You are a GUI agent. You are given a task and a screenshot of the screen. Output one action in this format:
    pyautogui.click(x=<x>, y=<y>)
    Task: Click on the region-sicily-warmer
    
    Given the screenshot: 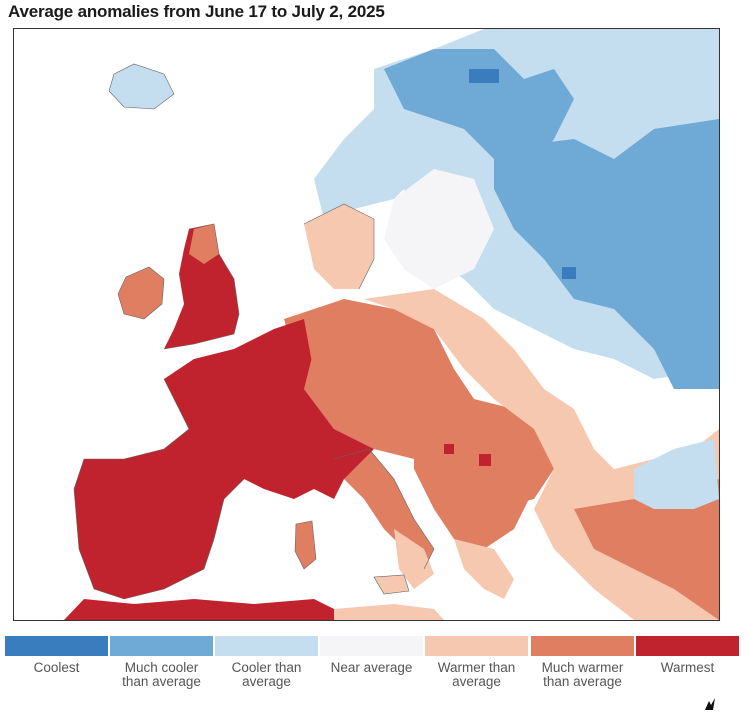 What is the action you would take?
    pyautogui.click(x=391, y=584)
    